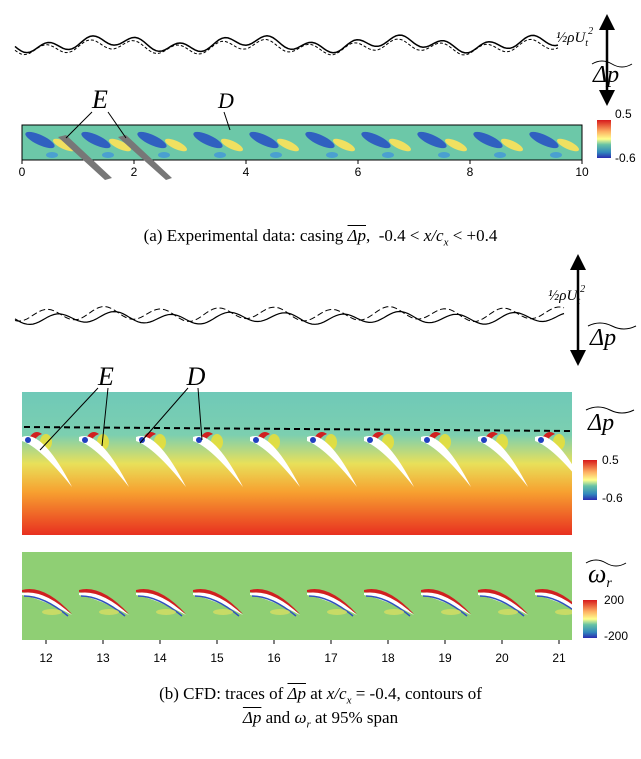 This screenshot has height=759, width=641. What do you see at coordinates (559, 658) in the screenshot?
I see `tick-label: 21` at bounding box center [559, 658].